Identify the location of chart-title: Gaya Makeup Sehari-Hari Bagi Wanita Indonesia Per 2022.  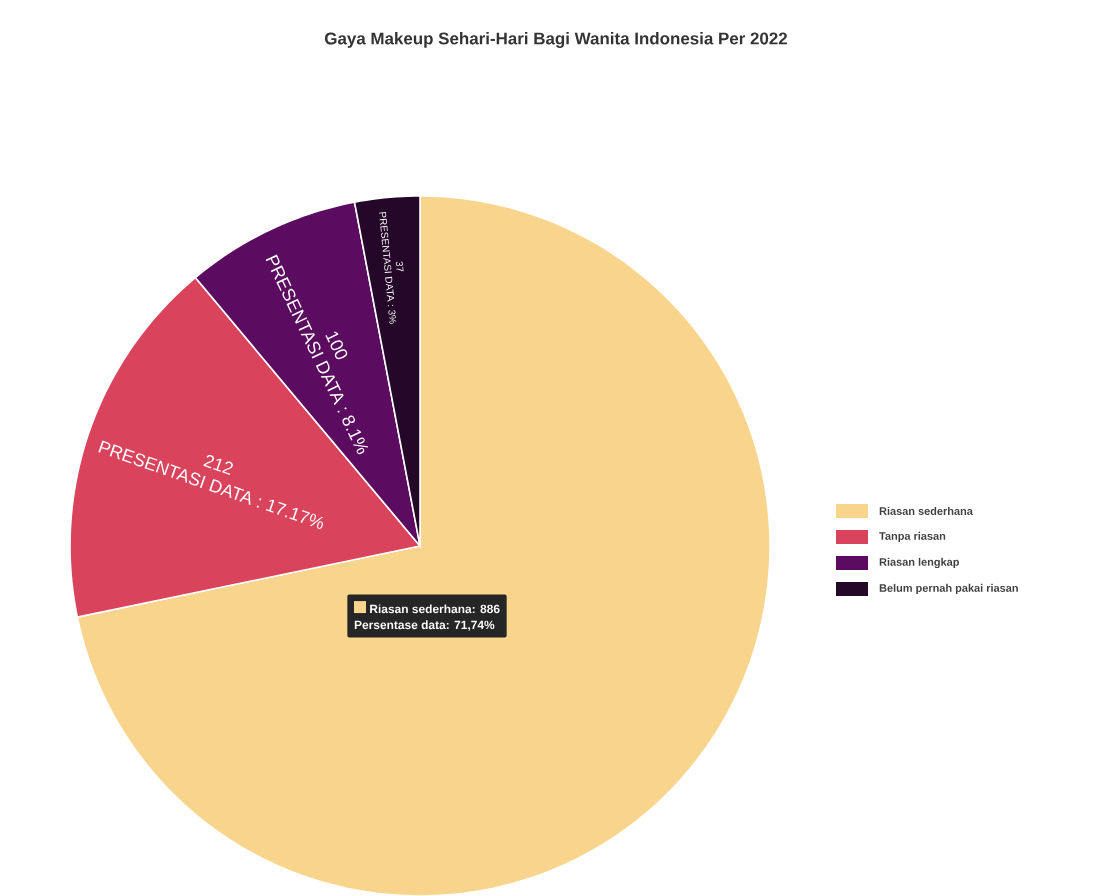
(556, 40).